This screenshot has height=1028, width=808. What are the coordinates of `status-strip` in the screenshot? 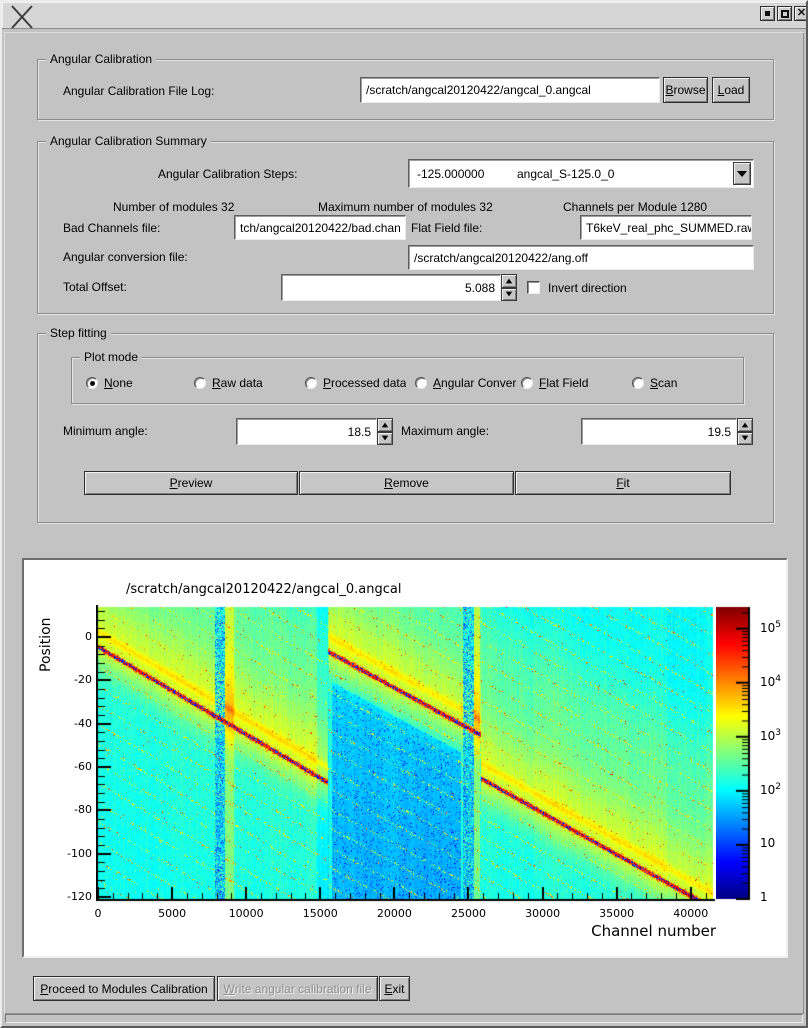 It's located at (404, 1018).